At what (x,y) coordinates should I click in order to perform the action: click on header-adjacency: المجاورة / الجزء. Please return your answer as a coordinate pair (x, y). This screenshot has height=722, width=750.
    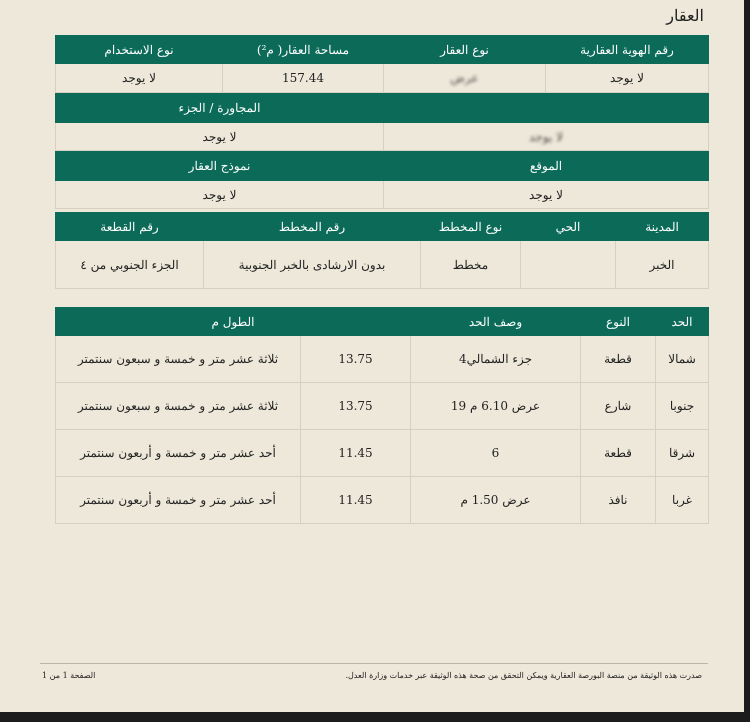
    Looking at the image, I should click on (219, 107).